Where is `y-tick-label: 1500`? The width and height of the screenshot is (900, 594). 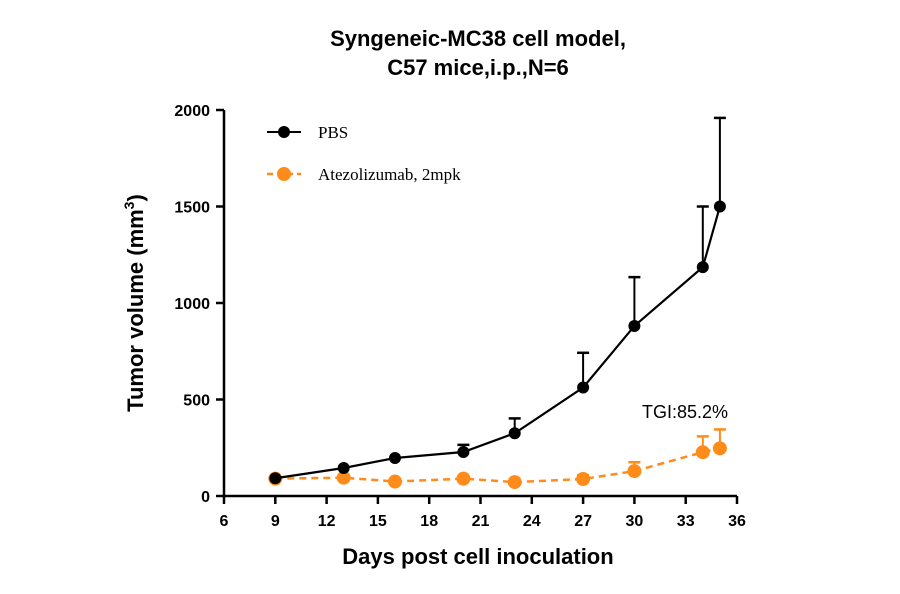
y-tick-label: 1500 is located at coordinates (192, 208).